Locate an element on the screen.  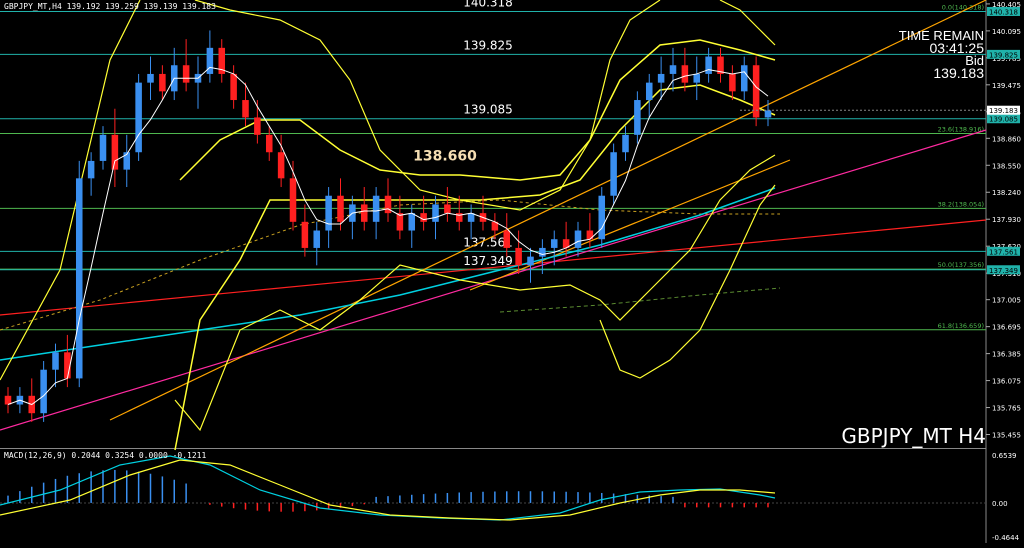
price-tick-label: 135.765 is located at coordinates (1006, 409).